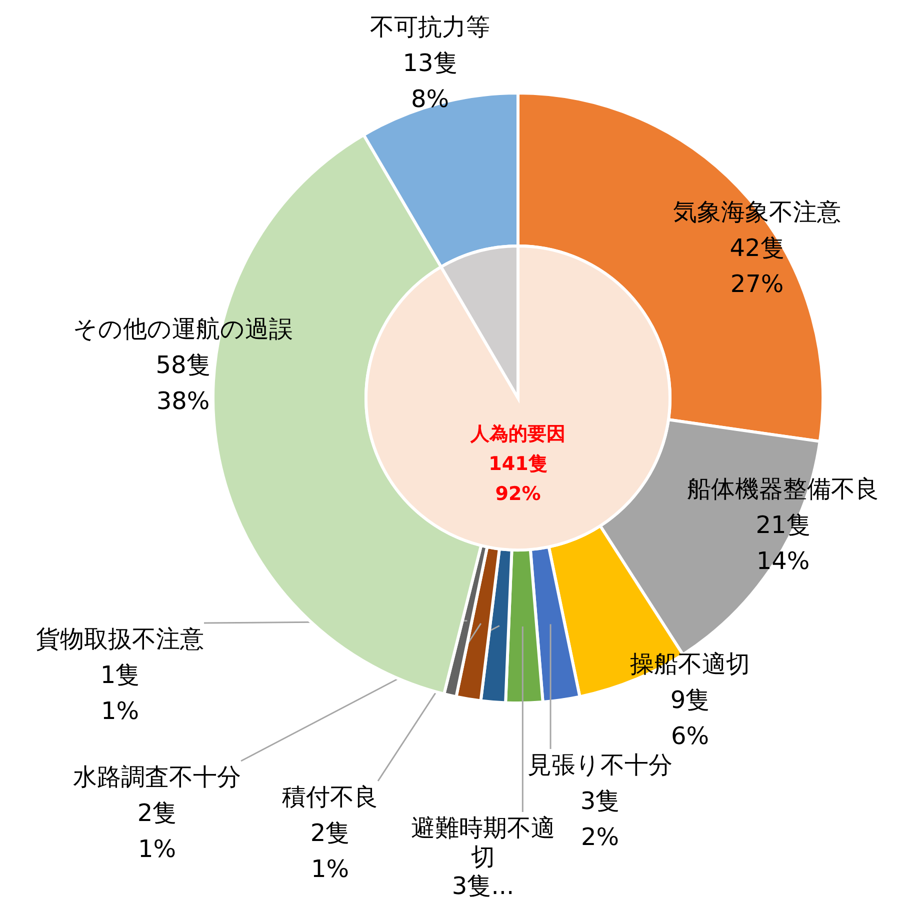  Describe the element at coordinates (120, 693) in the screenshot. I see `data-label: 1隻 1%` at that location.